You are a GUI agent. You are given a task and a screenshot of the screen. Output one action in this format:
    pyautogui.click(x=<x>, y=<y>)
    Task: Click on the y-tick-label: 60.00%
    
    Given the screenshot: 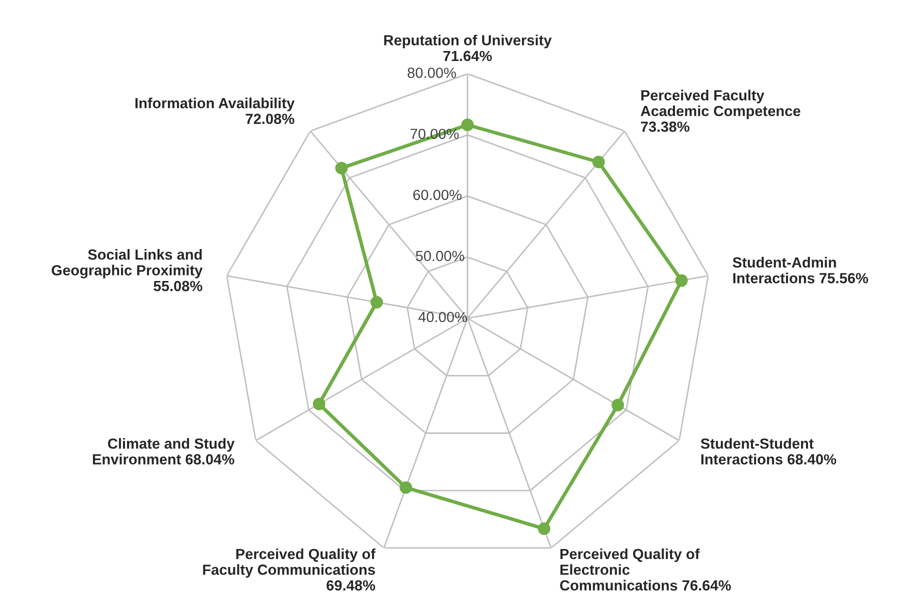 What is the action you would take?
    pyautogui.click(x=437, y=195)
    